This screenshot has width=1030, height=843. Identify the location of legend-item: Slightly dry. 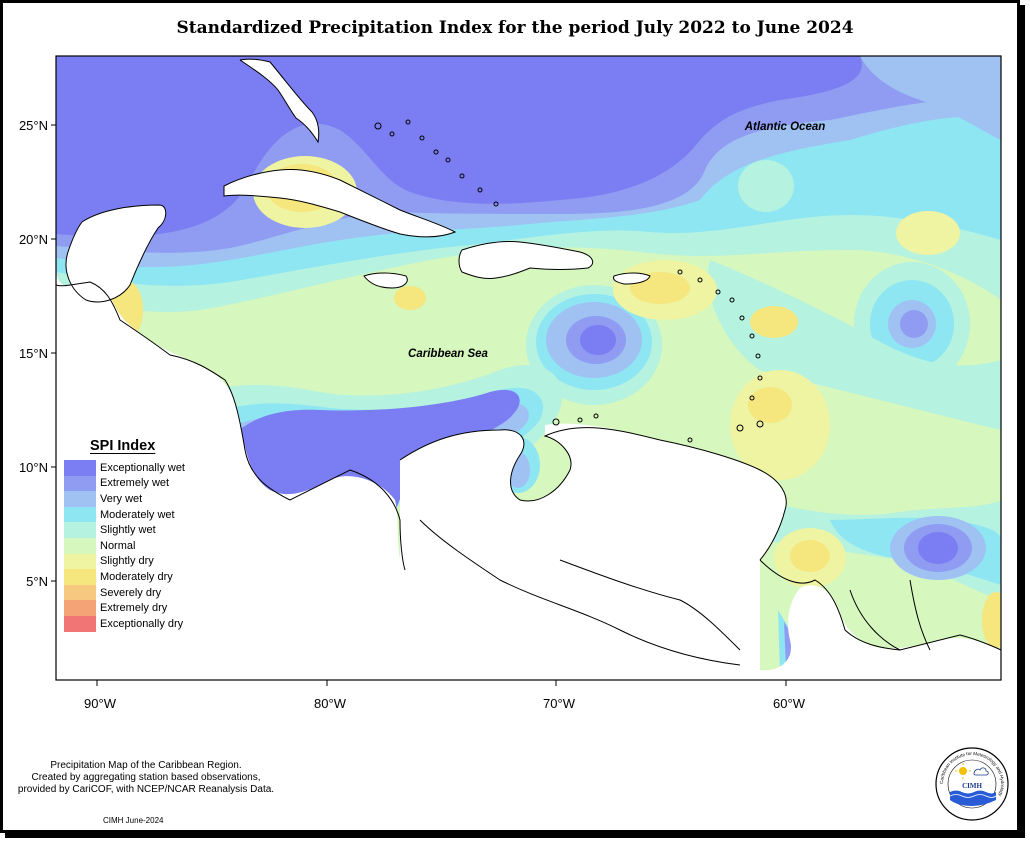
(149, 561).